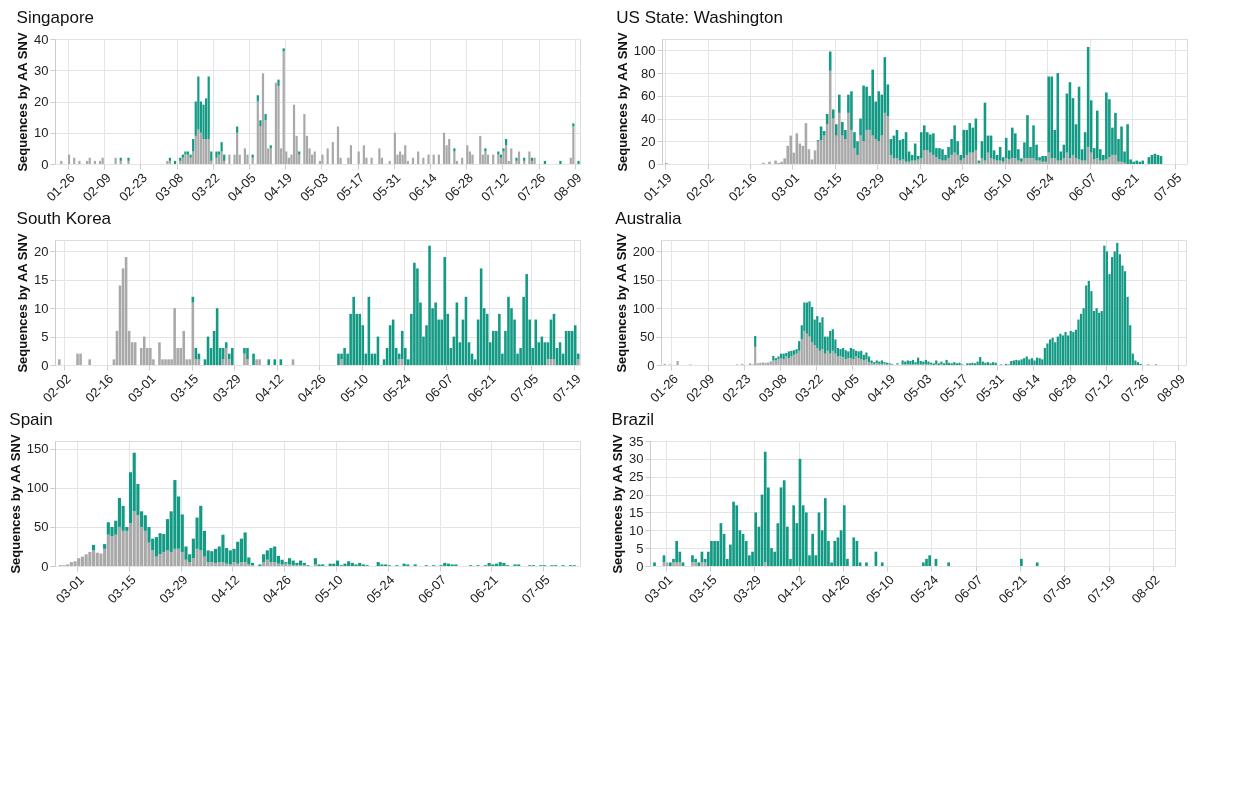  What do you see at coordinates (636, 512) in the screenshot?
I see `y-tick-label: 15` at bounding box center [636, 512].